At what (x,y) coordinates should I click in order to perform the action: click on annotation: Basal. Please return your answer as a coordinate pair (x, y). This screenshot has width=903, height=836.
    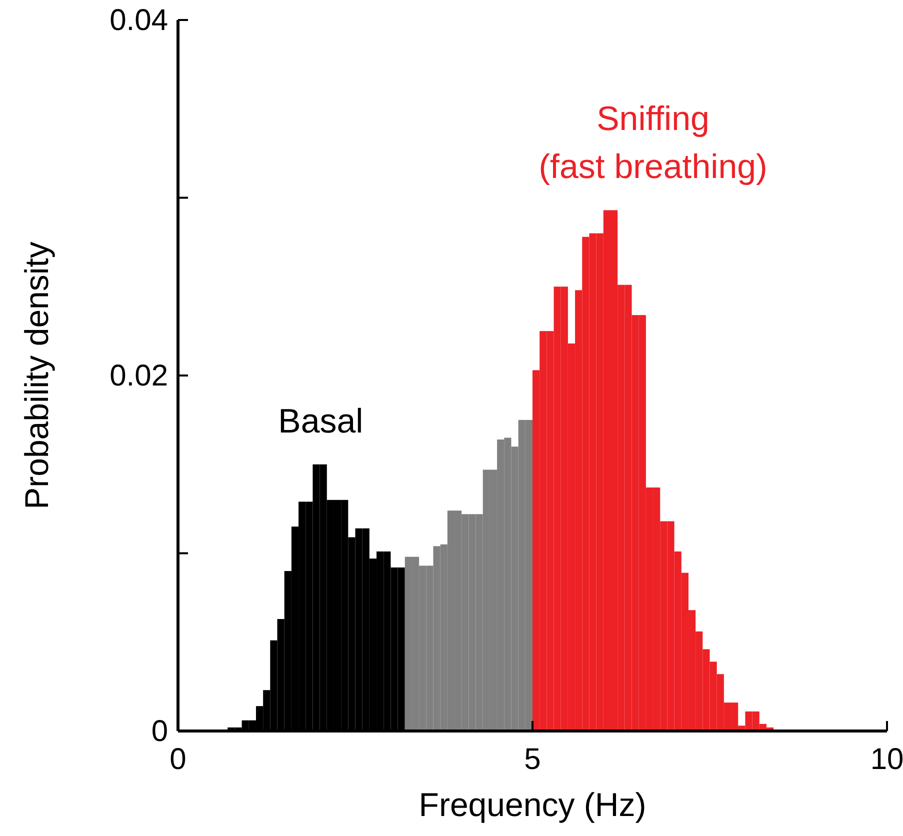
    Looking at the image, I should click on (321, 421).